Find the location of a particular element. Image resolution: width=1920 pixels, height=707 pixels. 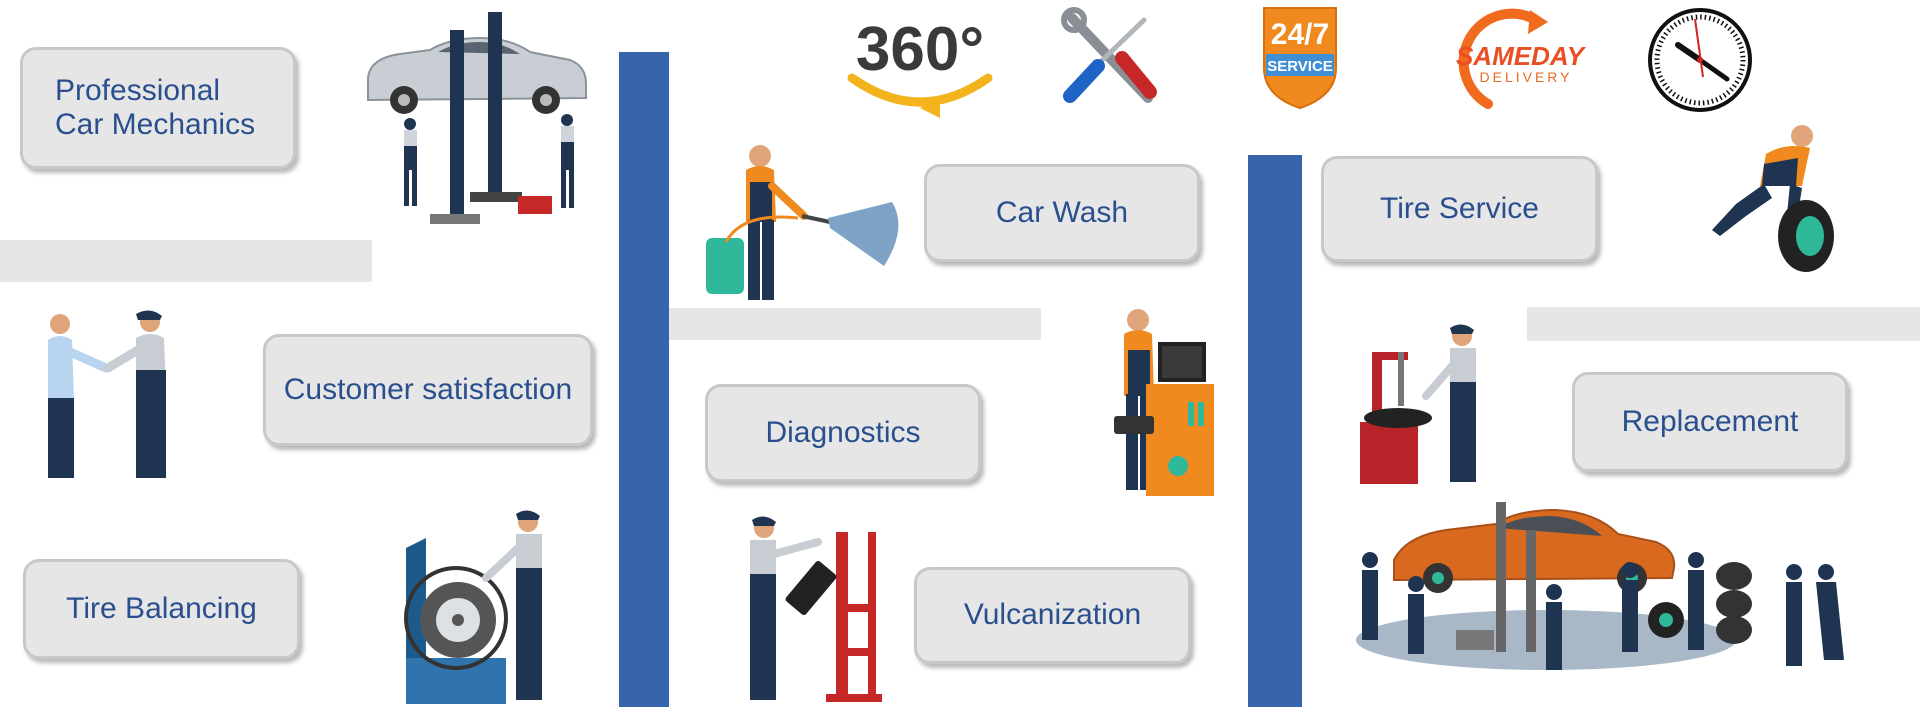

sameday-delivery-icon: SAMEDAY DELIVERY is located at coordinates (1521, 58).